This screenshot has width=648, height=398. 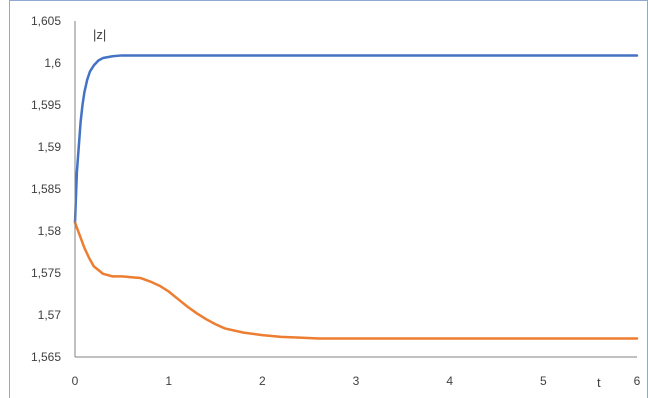 What do you see at coordinates (52, 63) in the screenshot?
I see `y-tick-label: 1,6` at bounding box center [52, 63].